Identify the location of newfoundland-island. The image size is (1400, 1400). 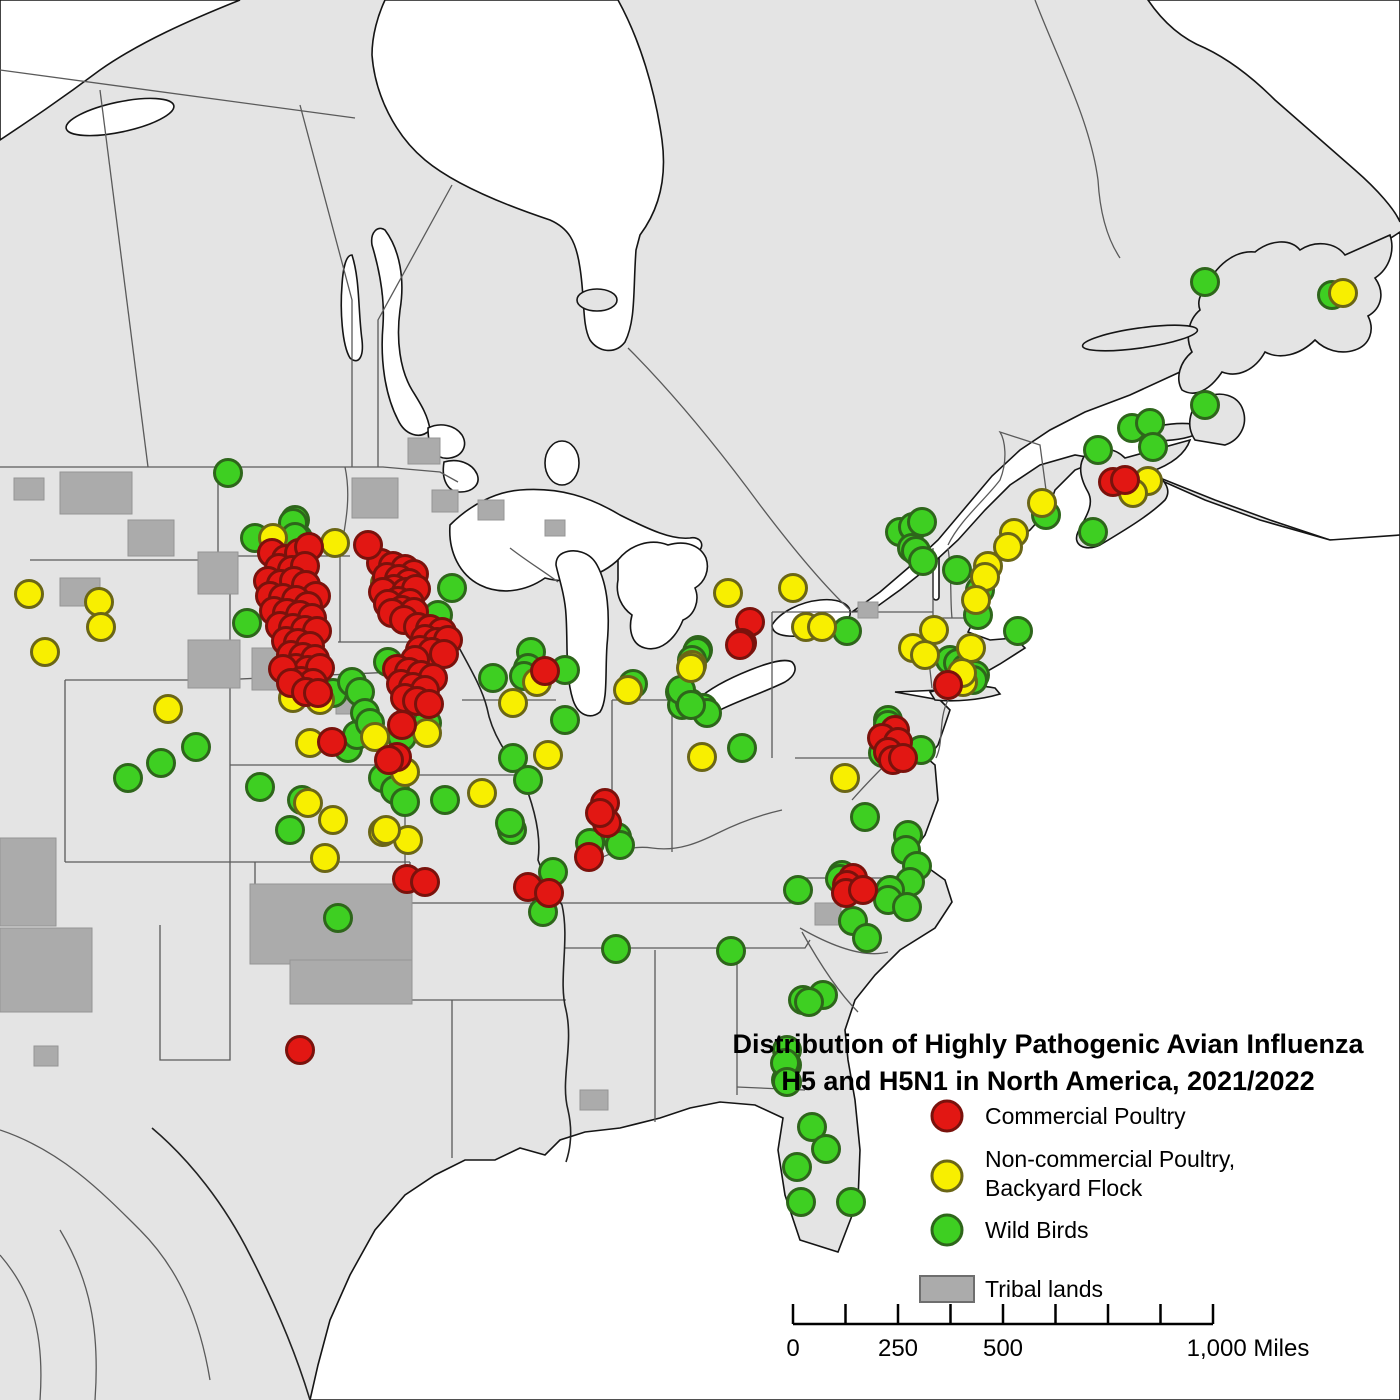
(1285, 313).